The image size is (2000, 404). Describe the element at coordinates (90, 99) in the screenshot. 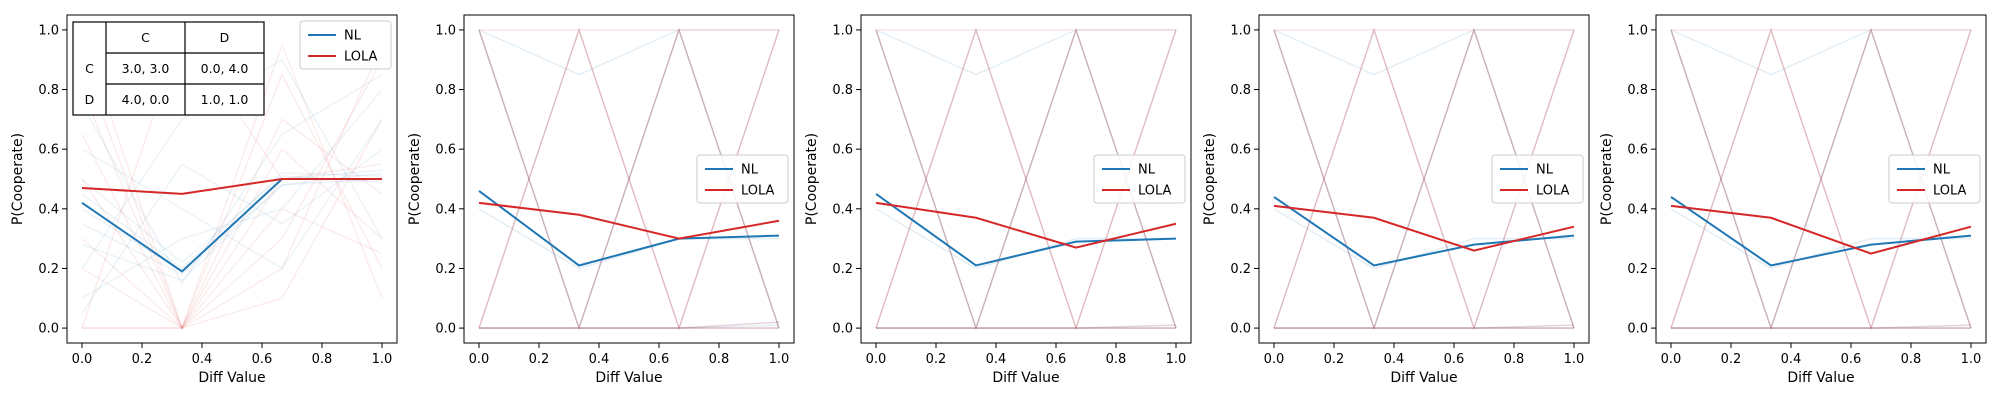

I see `table-row-header: D` at that location.